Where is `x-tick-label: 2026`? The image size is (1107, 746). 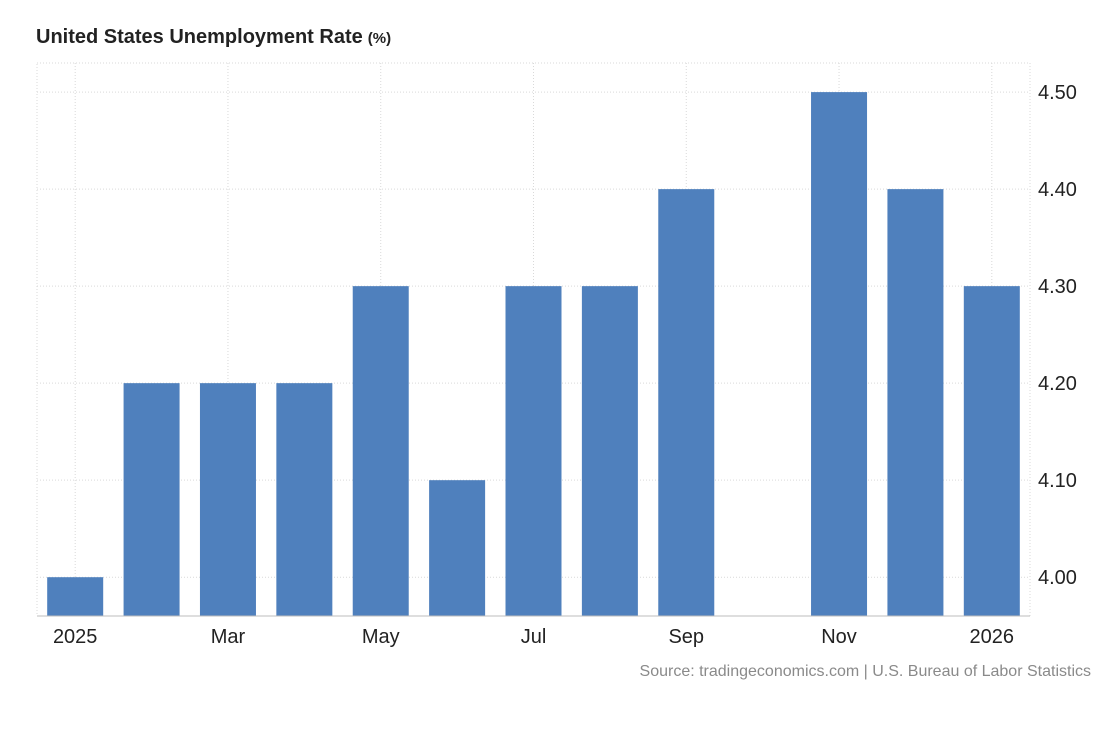 x-tick-label: 2026 is located at coordinates (992, 637).